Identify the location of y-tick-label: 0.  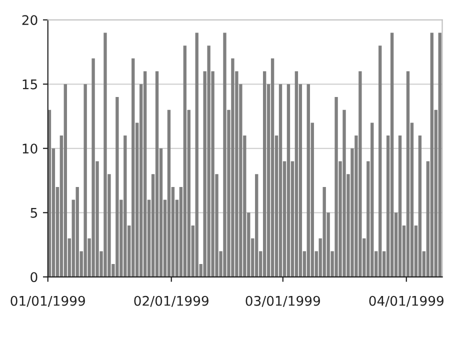
(34, 277).